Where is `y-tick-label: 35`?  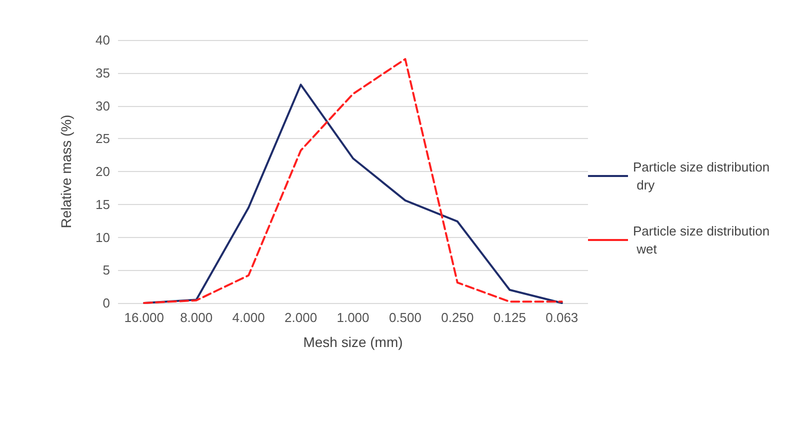 y-tick-label: 35 is located at coordinates (103, 72).